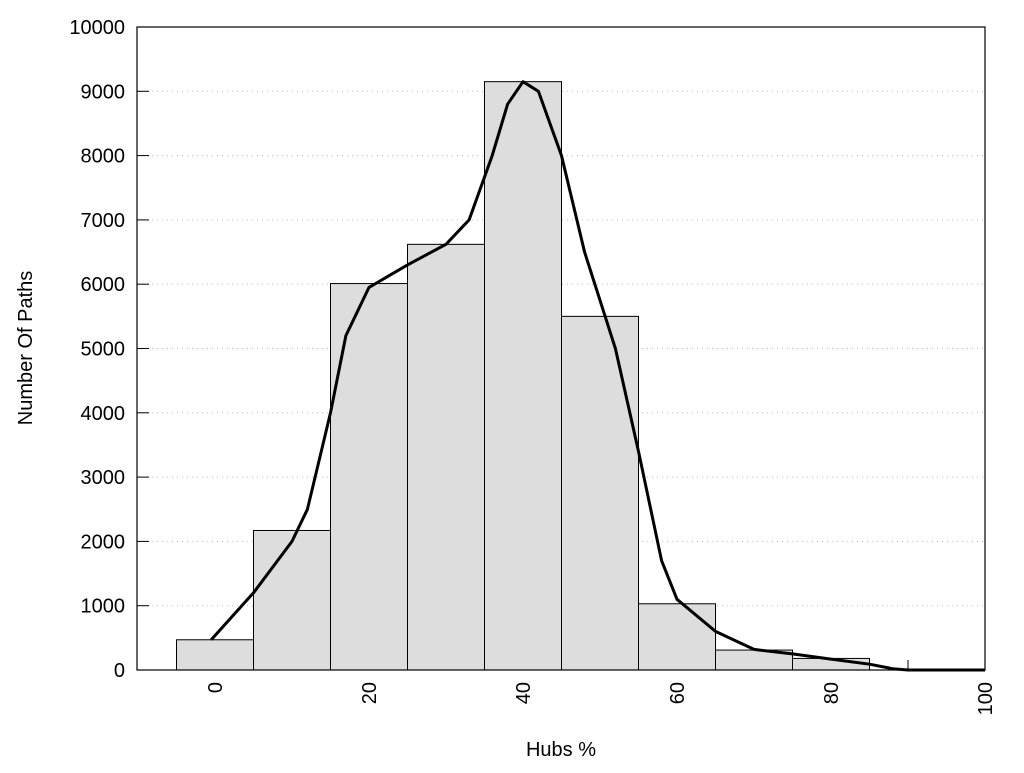 Image resolution: width=1024 pixels, height=773 pixels. What do you see at coordinates (524, 693) in the screenshot?
I see `x-tick-label: 40` at bounding box center [524, 693].